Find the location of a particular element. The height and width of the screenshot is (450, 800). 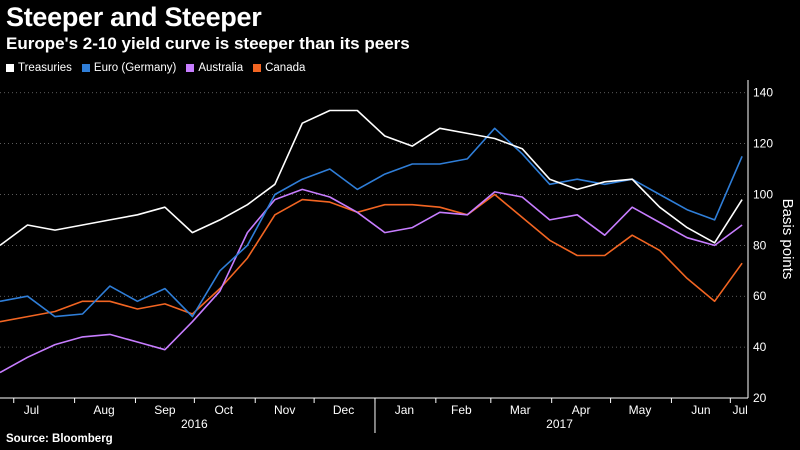

y-tick-label: 140 is located at coordinates (763, 93).